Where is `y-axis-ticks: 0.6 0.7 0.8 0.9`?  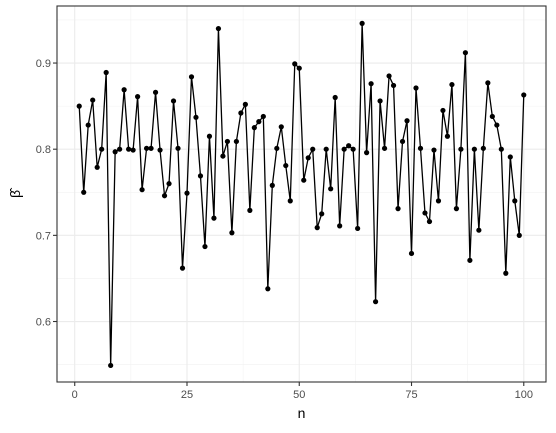
y-axis-ticks: 0.6 0.7 0.8 0.9 is located at coordinates (46, 193).